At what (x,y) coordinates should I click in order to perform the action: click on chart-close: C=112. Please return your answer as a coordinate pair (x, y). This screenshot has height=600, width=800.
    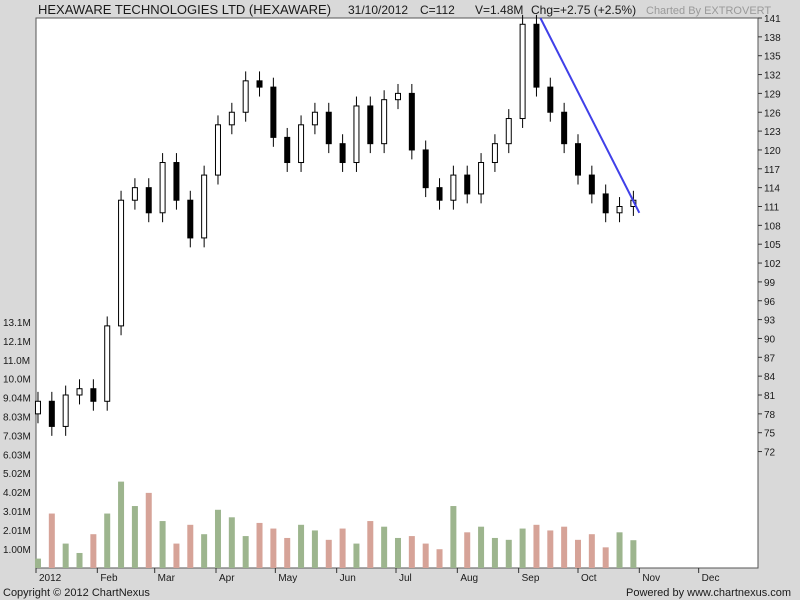
    Looking at the image, I should click on (437, 10).